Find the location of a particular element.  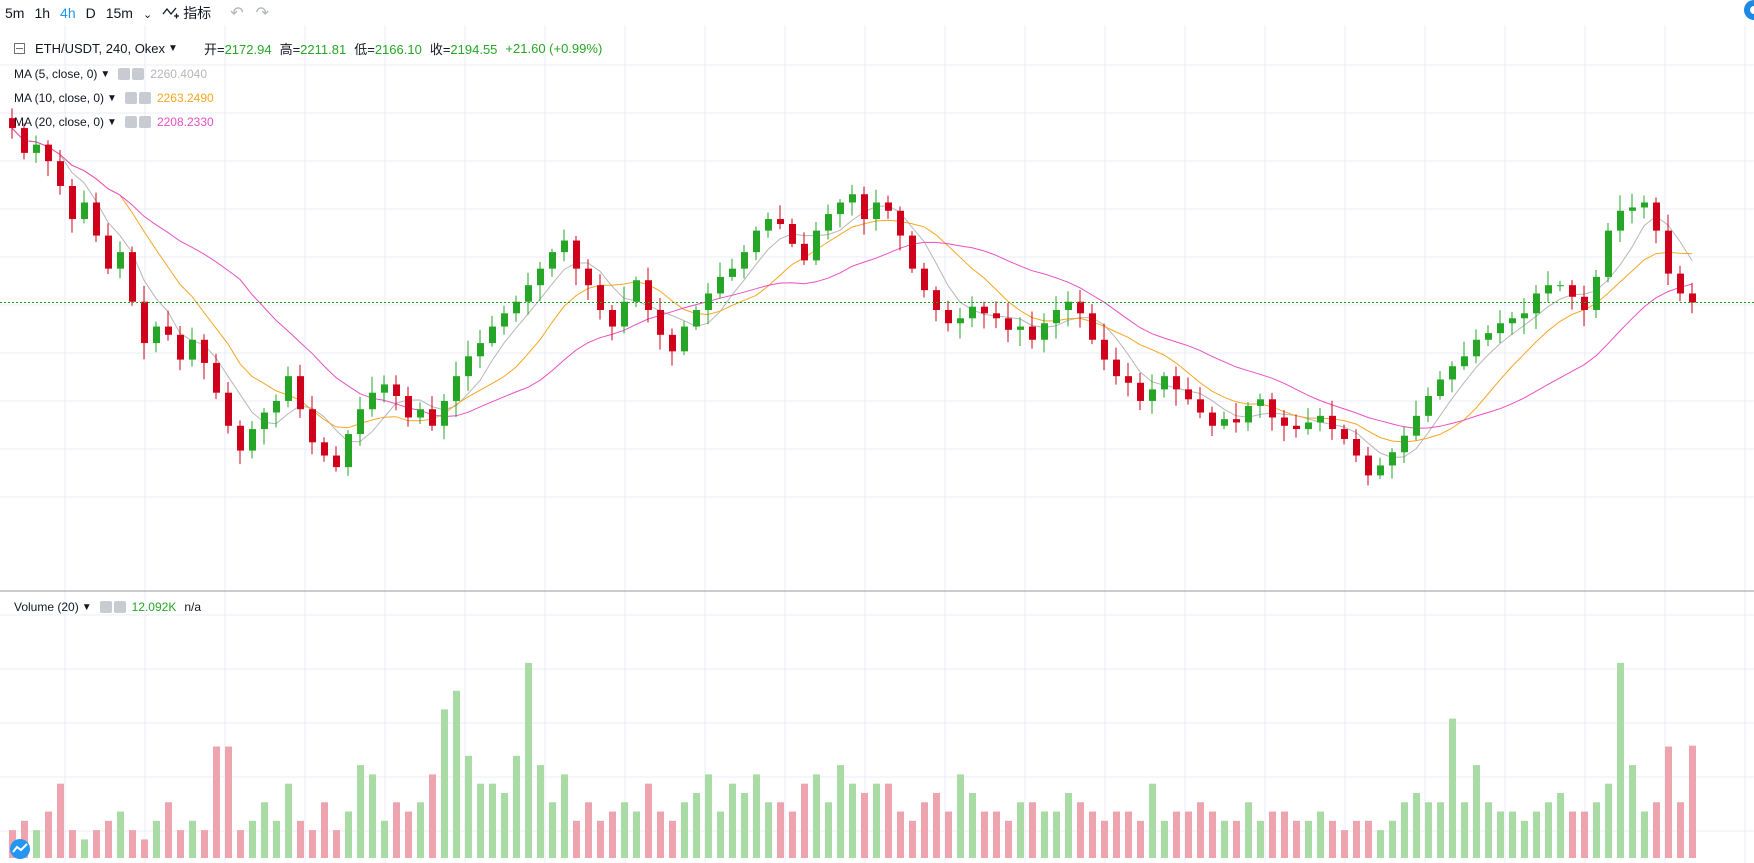

ma5-label: MA (5, close, 0) is located at coordinates (56, 74).